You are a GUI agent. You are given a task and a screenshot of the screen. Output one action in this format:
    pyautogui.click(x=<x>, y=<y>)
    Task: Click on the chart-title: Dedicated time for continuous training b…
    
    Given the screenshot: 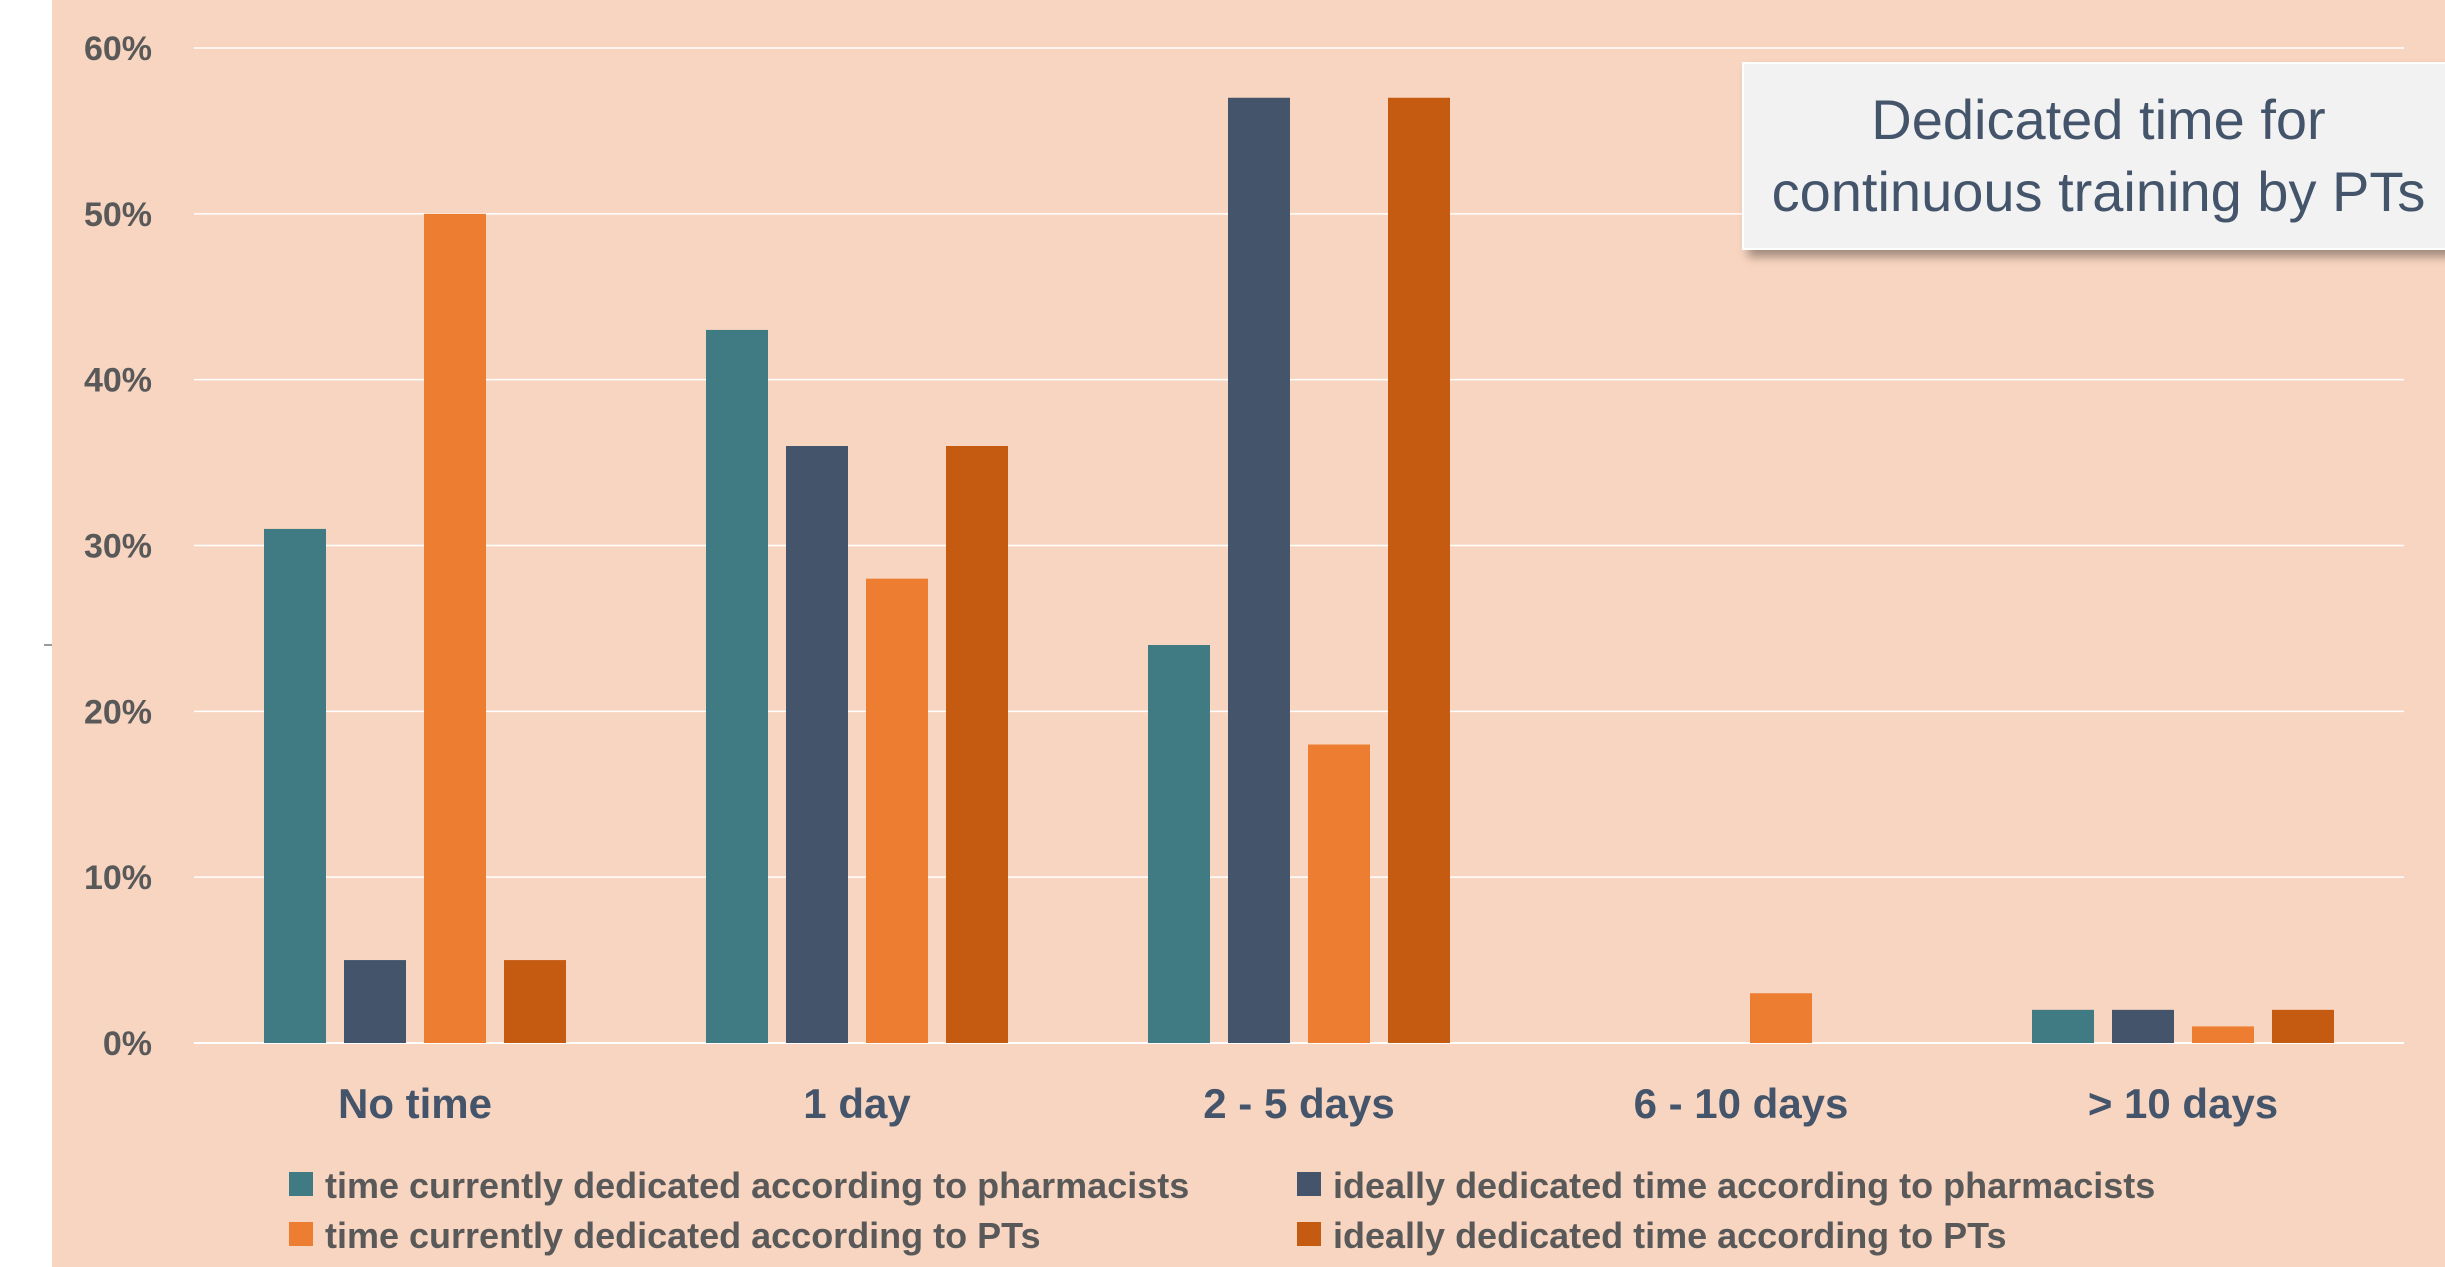 What is the action you would take?
    pyautogui.click(x=2098, y=155)
    